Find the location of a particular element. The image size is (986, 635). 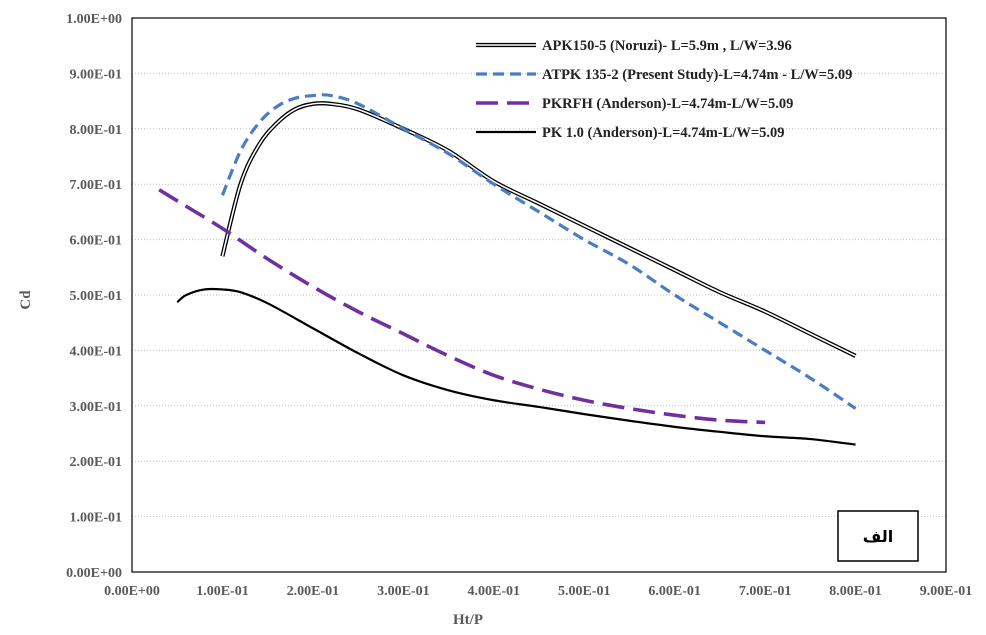

x-tick-label: 8.00E-01 is located at coordinates (855, 591).